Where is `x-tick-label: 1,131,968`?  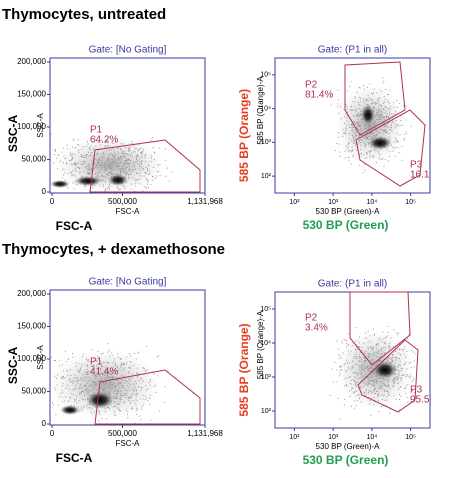
x-tick-label: 1,131,968 is located at coordinates (205, 201).